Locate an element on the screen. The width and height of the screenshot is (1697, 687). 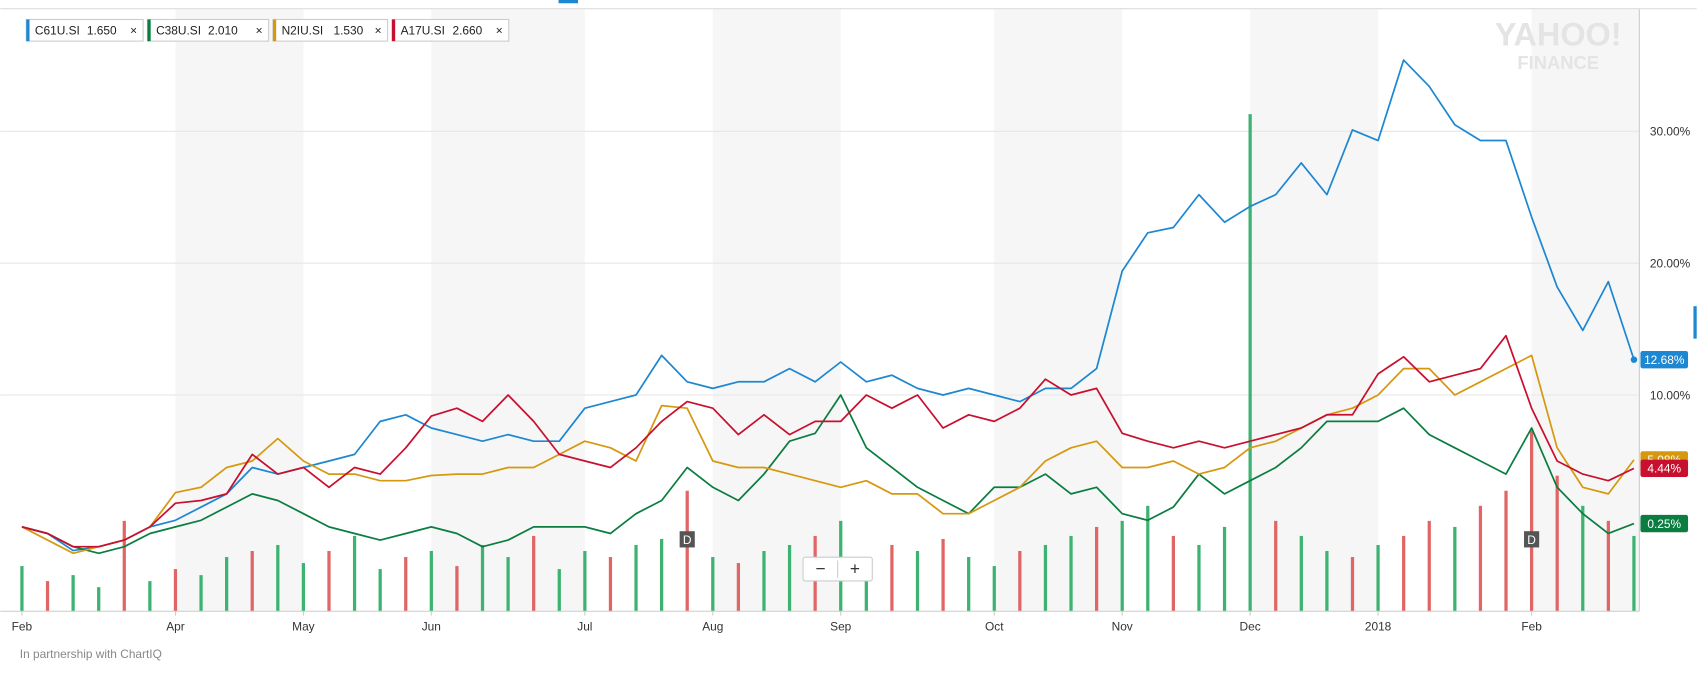
last-point is located at coordinates (1634, 359).